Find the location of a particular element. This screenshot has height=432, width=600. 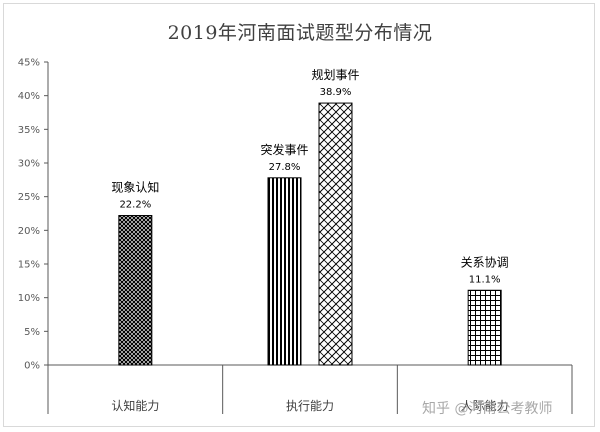

bar-name-label: 突发事件 is located at coordinates (284, 149).